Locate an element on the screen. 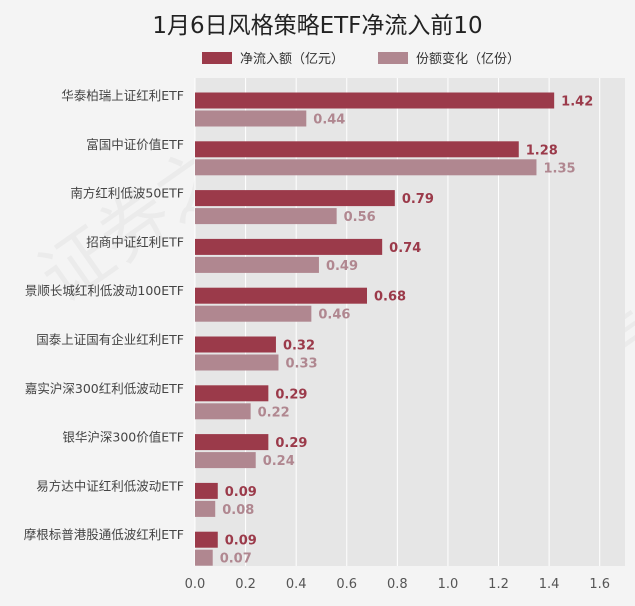  data-label-shares: 0.33 is located at coordinates (301, 364).